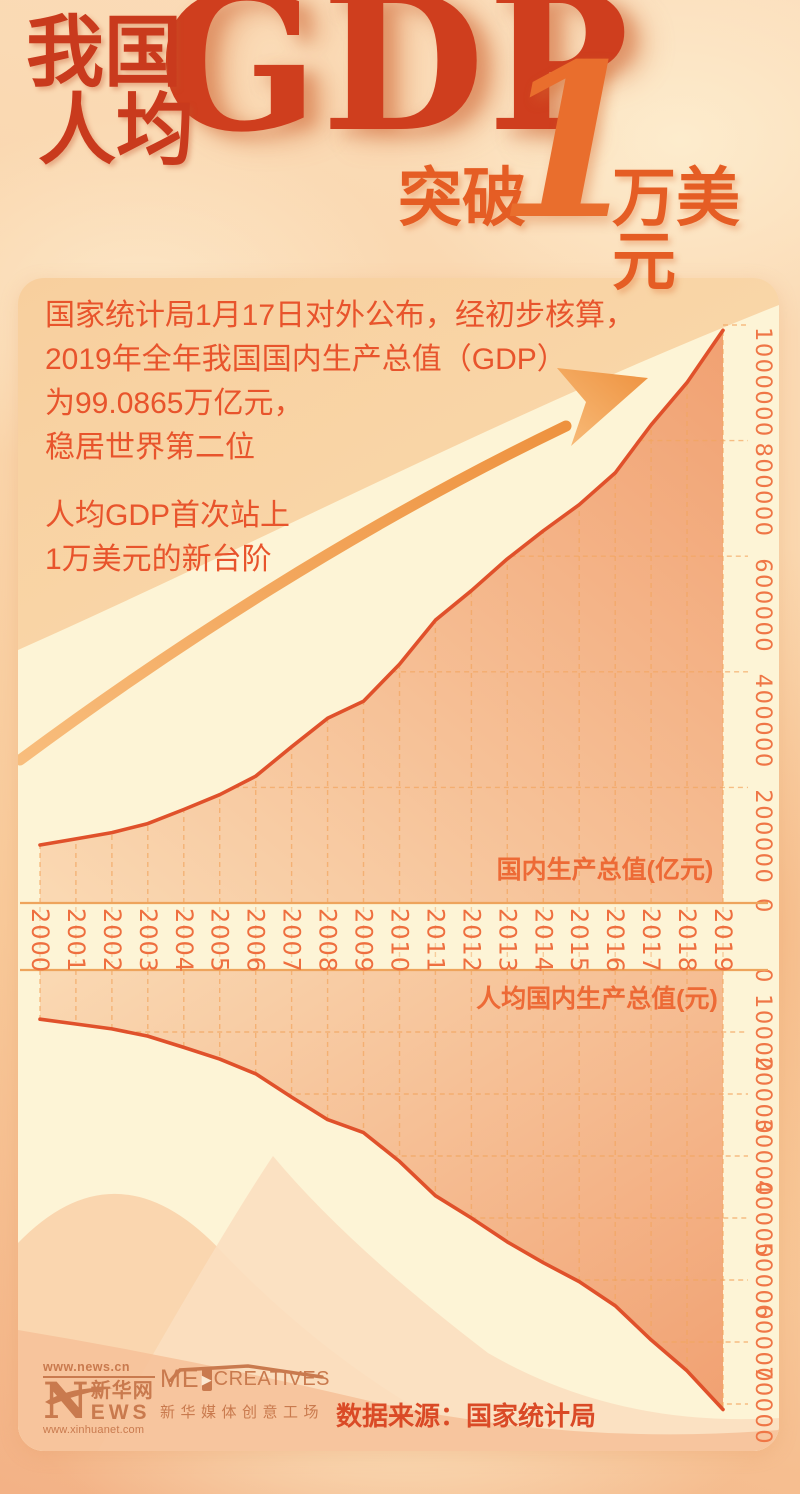  Describe the element at coordinates (340, 482) in the screenshot. I see `intro-gap` at that location.